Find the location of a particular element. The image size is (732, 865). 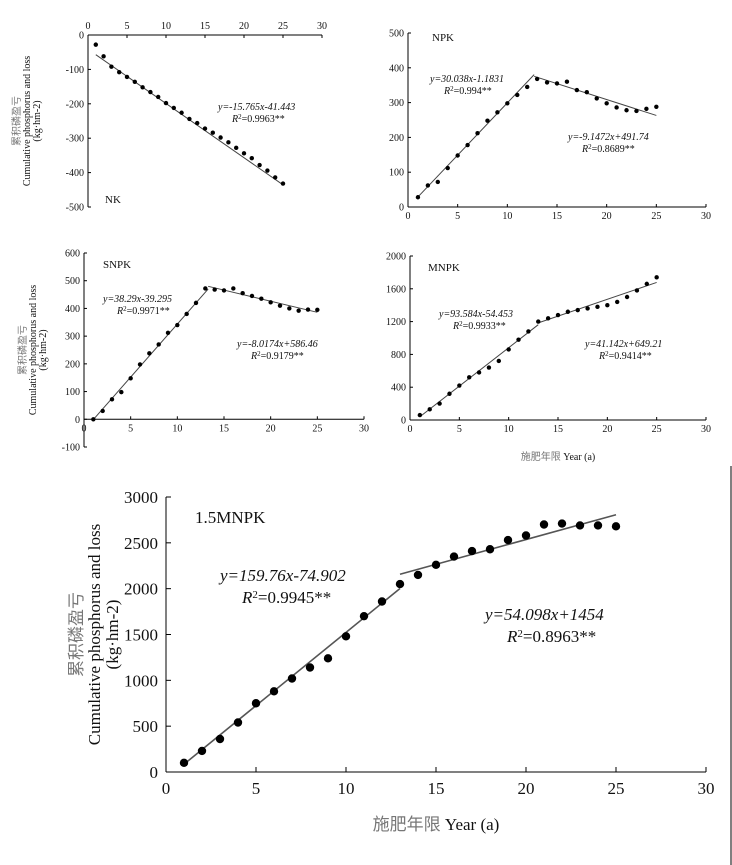

fit-r2: R2=0.994** is located at coordinates (467, 91).